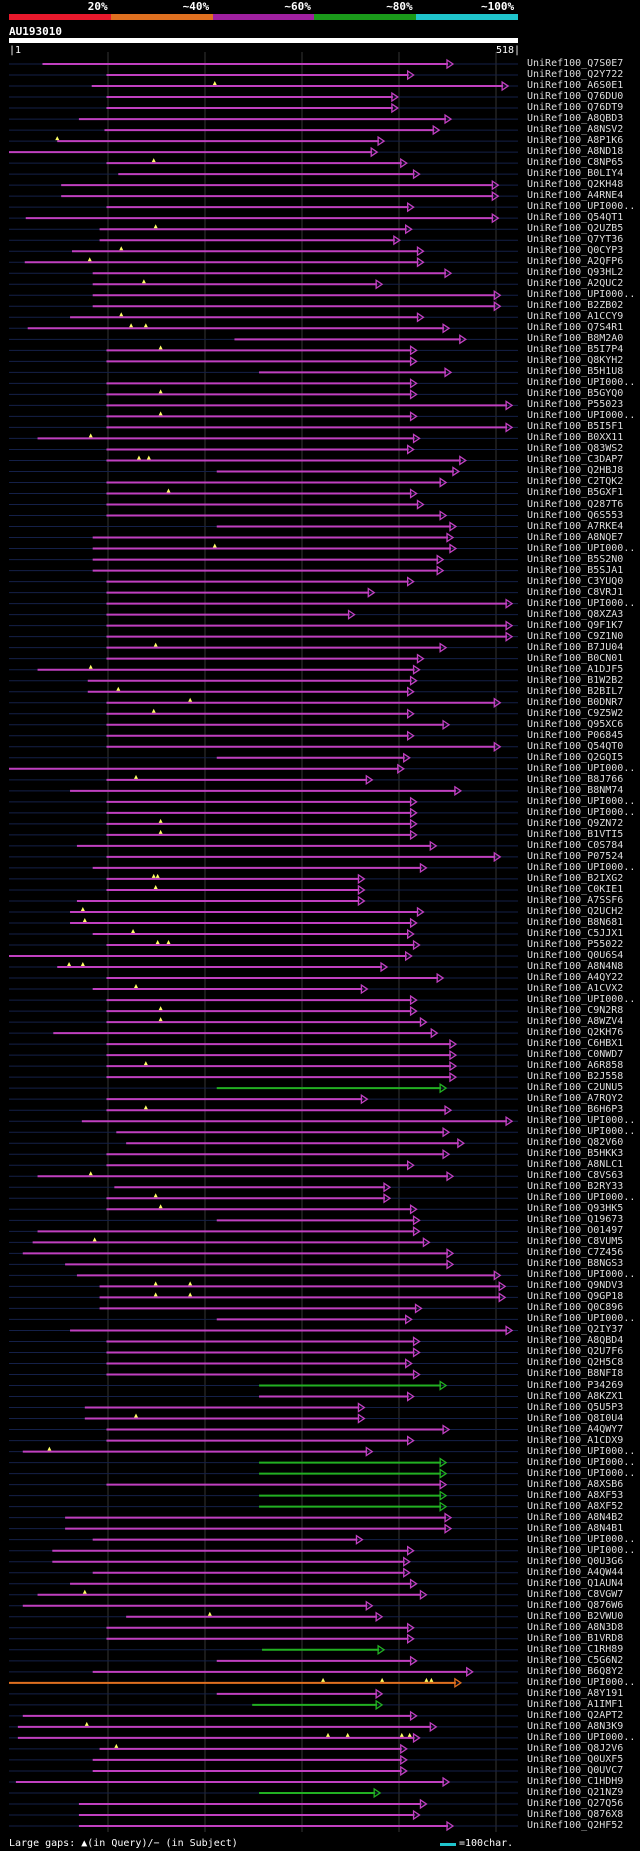 This screenshot has height=1851, width=640. I want to click on hit-label: UniRef100_Q54QT1, so click(575, 218).